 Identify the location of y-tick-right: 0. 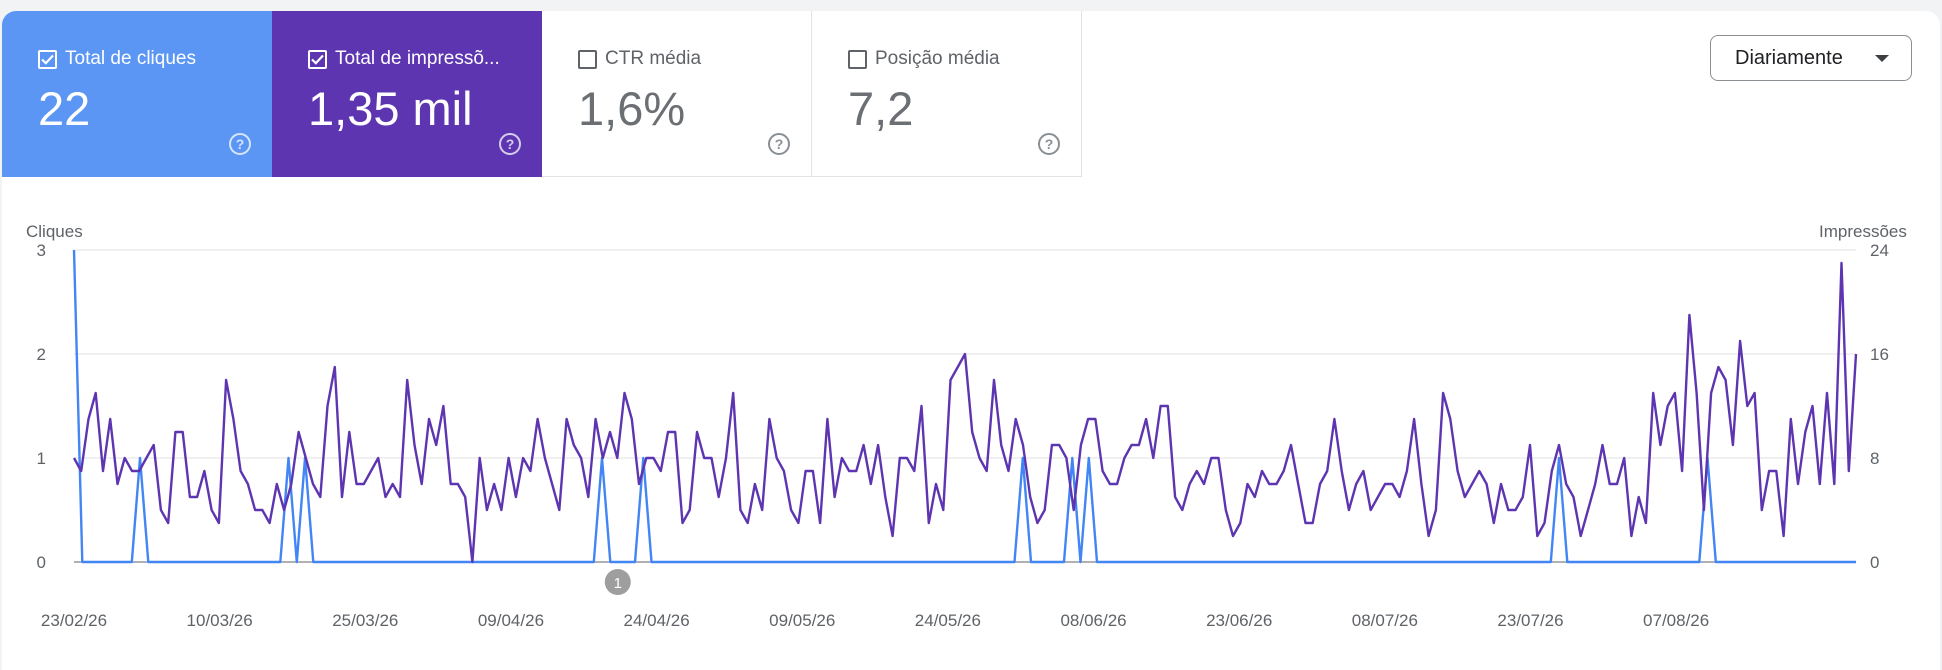
(1874, 562).